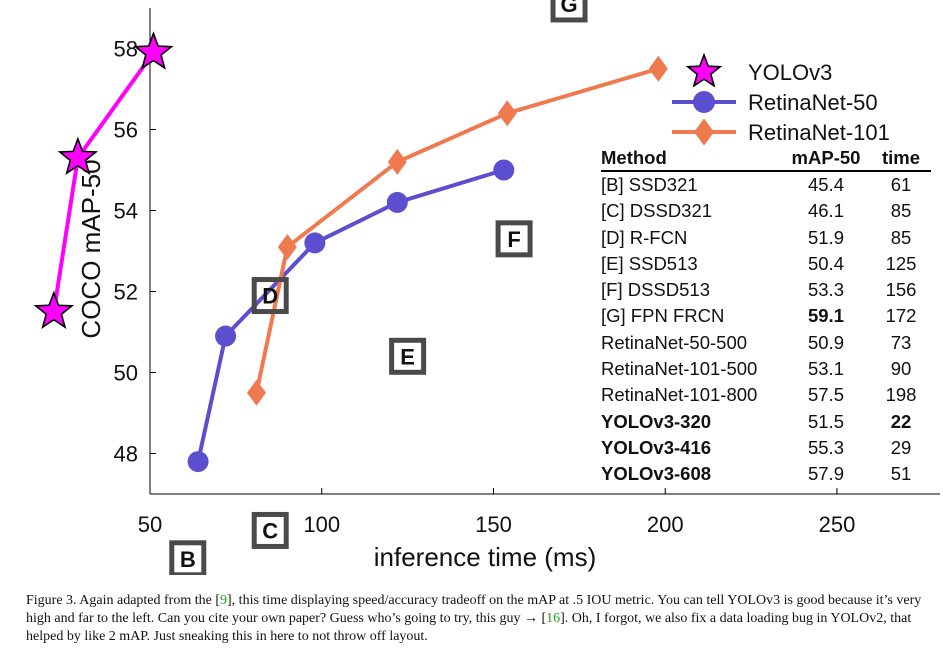  Describe the element at coordinates (126, 49) in the screenshot. I see `y-tick-label: 58` at that location.